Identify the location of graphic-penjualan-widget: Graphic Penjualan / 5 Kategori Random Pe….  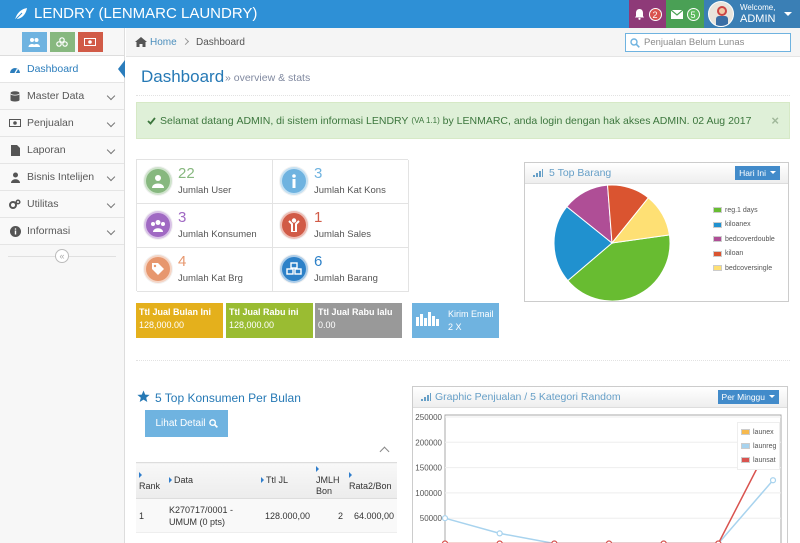
(600, 464).